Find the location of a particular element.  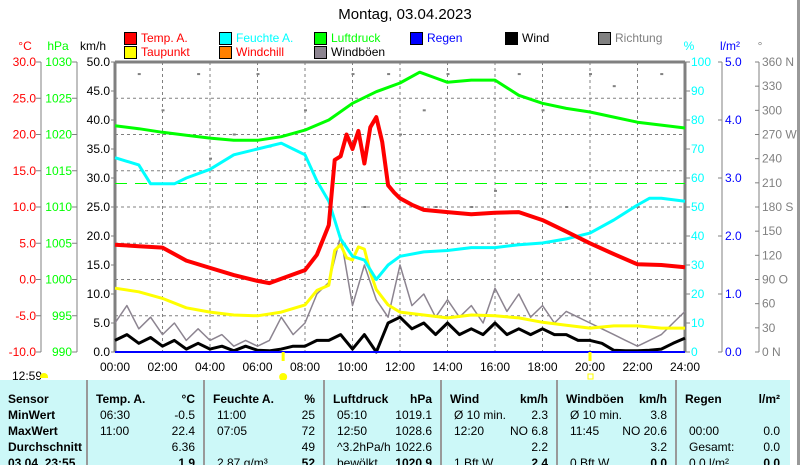

humidity-axis-tick-label: 50 is located at coordinates (698, 207).